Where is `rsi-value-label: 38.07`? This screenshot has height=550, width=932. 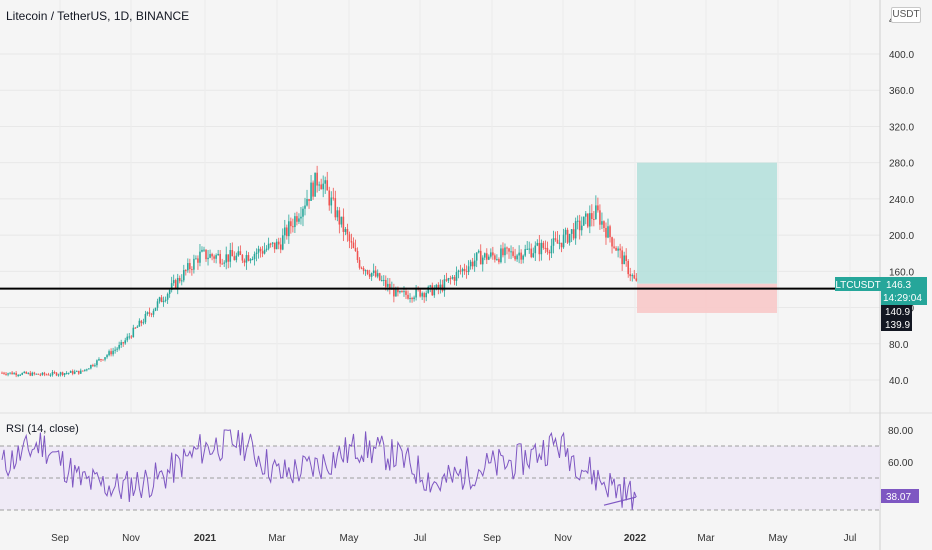
rsi-value-label: 38.07 is located at coordinates (898, 497).